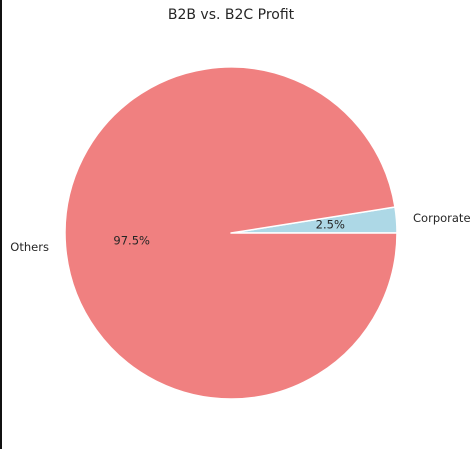 The image size is (476, 449). Describe the element at coordinates (330, 225) in the screenshot. I see `slice-pct-corporate: 2.5%` at that location.